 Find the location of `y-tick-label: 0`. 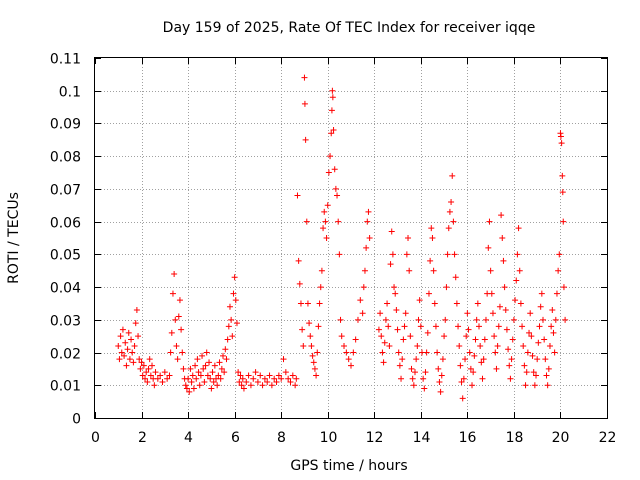

y-tick-label: 0 is located at coordinates (76, 420).